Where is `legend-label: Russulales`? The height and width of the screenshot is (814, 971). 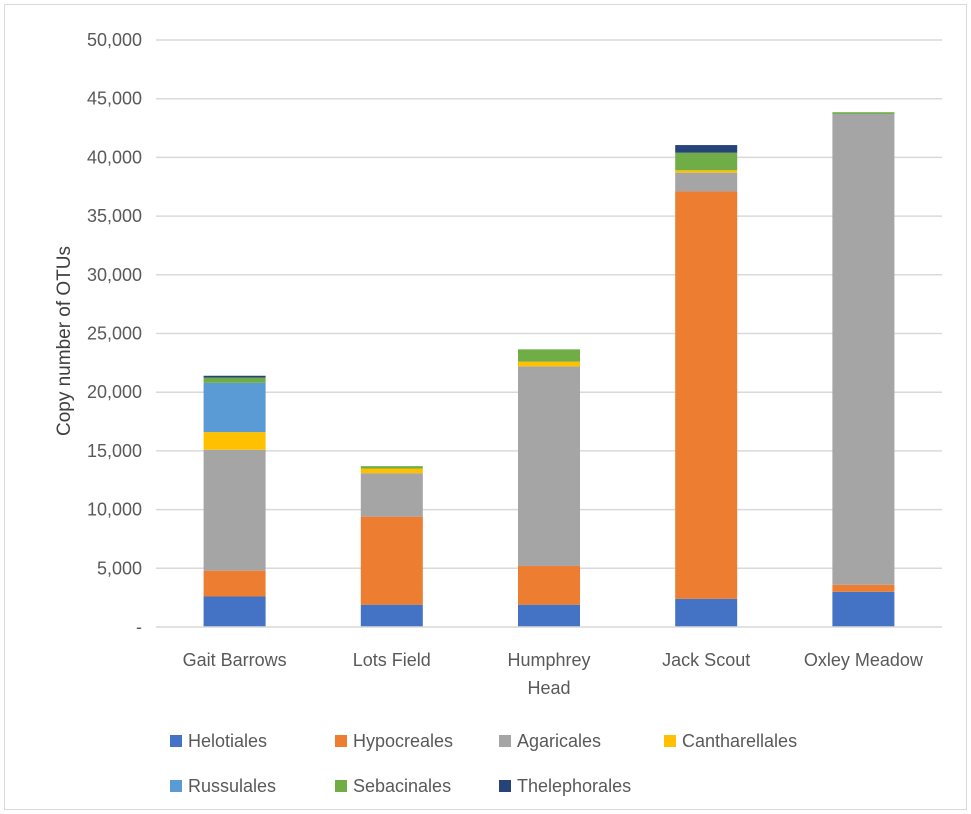 legend-label: Russulales is located at coordinates (232, 786).